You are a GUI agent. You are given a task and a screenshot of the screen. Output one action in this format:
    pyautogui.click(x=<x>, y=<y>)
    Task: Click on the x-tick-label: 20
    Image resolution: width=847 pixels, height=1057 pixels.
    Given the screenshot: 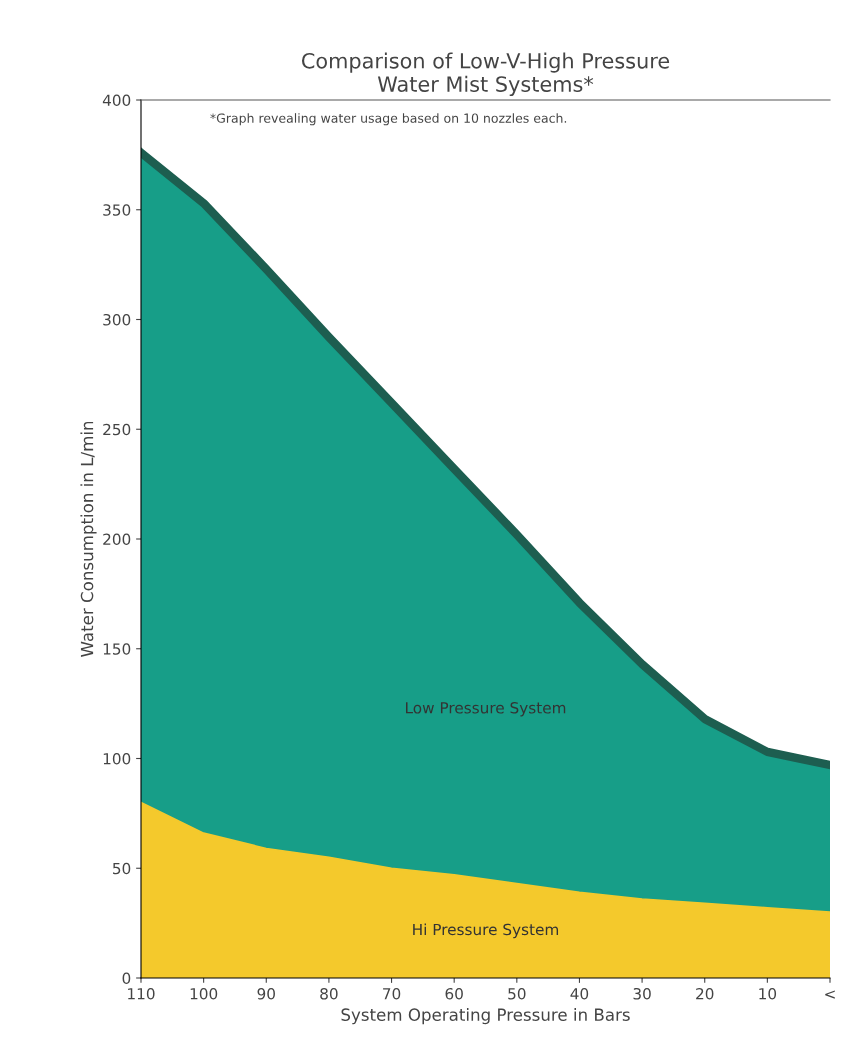 What is the action you would take?
    pyautogui.click(x=705, y=993)
    